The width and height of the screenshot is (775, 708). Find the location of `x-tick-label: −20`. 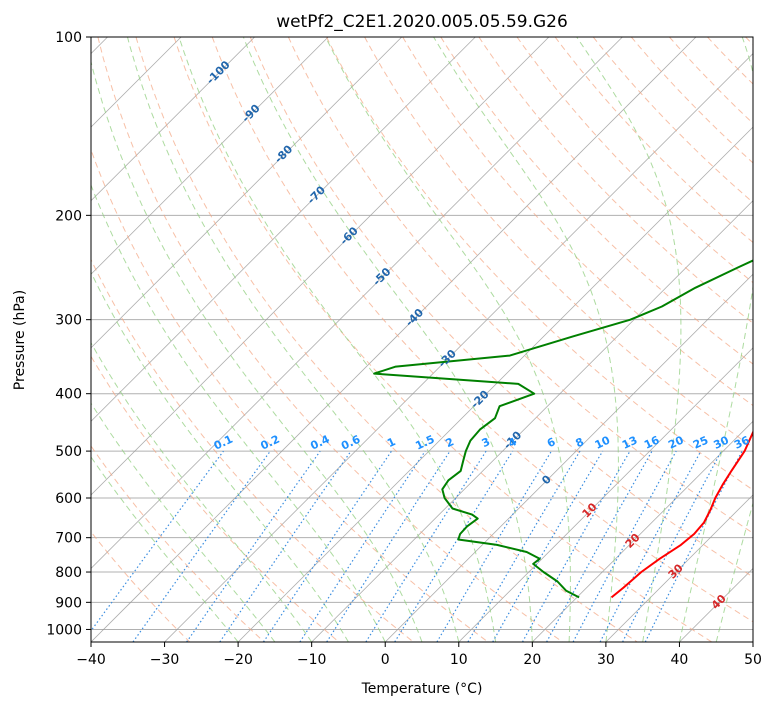

x-tick-label: −20 is located at coordinates (238, 660).